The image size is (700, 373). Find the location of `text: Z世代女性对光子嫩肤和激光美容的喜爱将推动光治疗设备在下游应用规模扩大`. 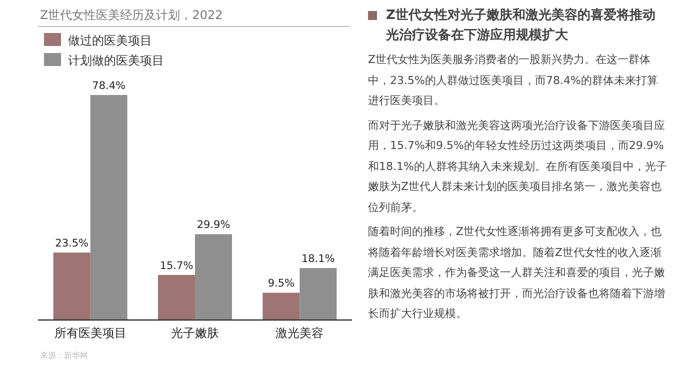

text: Z世代女性对光子嫩肤和激光美容的喜爱将推动光治疗设备在下游应用规模扩大 is located at coordinates (520, 25).